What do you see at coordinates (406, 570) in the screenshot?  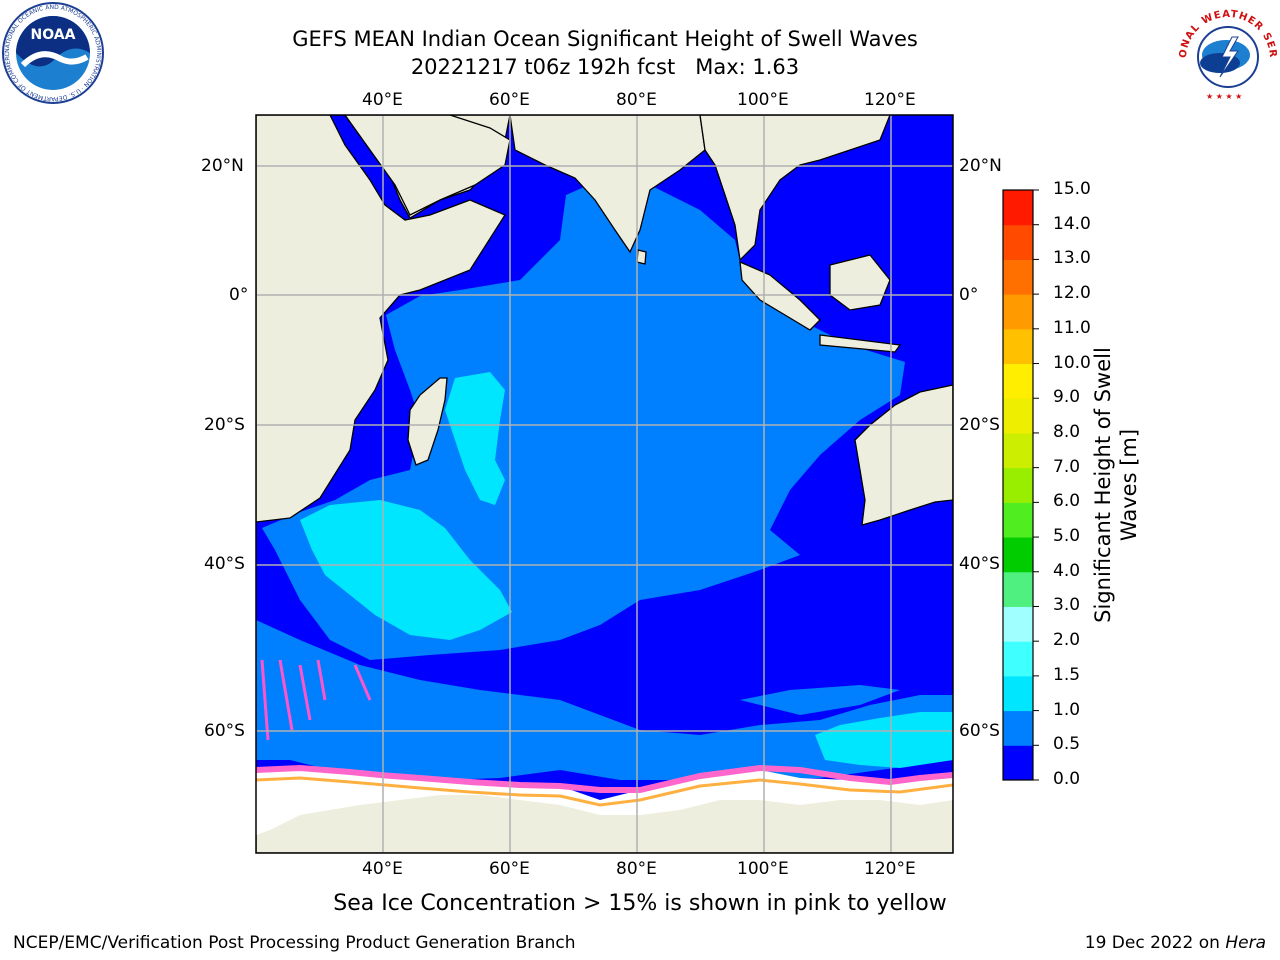 I see `ocean-bin-1-region-west` at bounding box center [406, 570].